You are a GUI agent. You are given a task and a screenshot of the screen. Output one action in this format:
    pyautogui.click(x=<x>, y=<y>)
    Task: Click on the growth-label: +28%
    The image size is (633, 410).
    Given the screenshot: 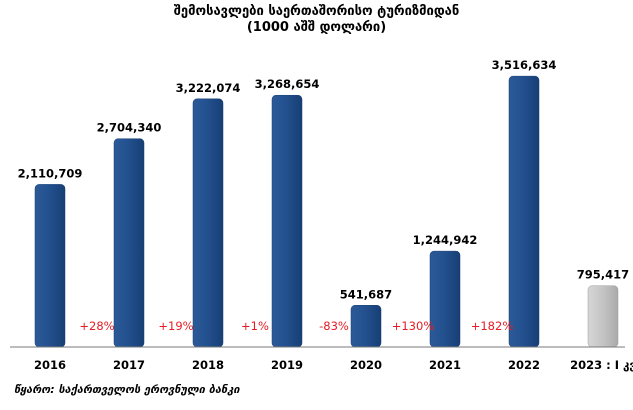 What is the action you would take?
    pyautogui.click(x=96, y=326)
    